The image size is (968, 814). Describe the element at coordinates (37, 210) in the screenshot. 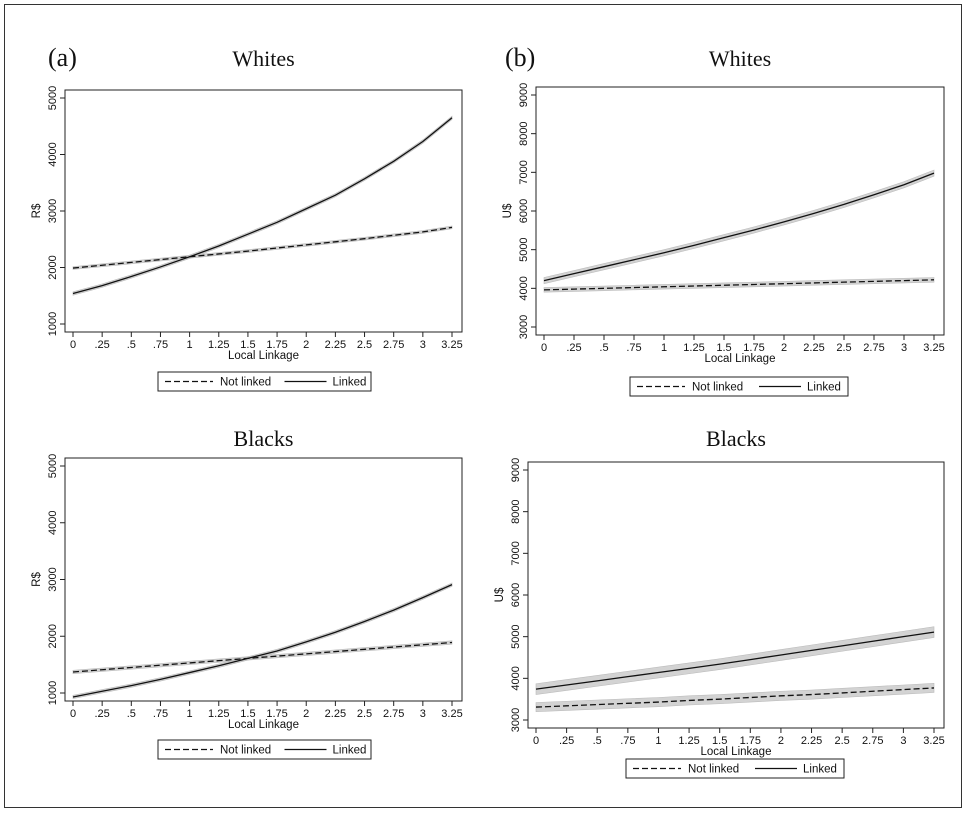

I see `y-axis-title: R$` at that location.